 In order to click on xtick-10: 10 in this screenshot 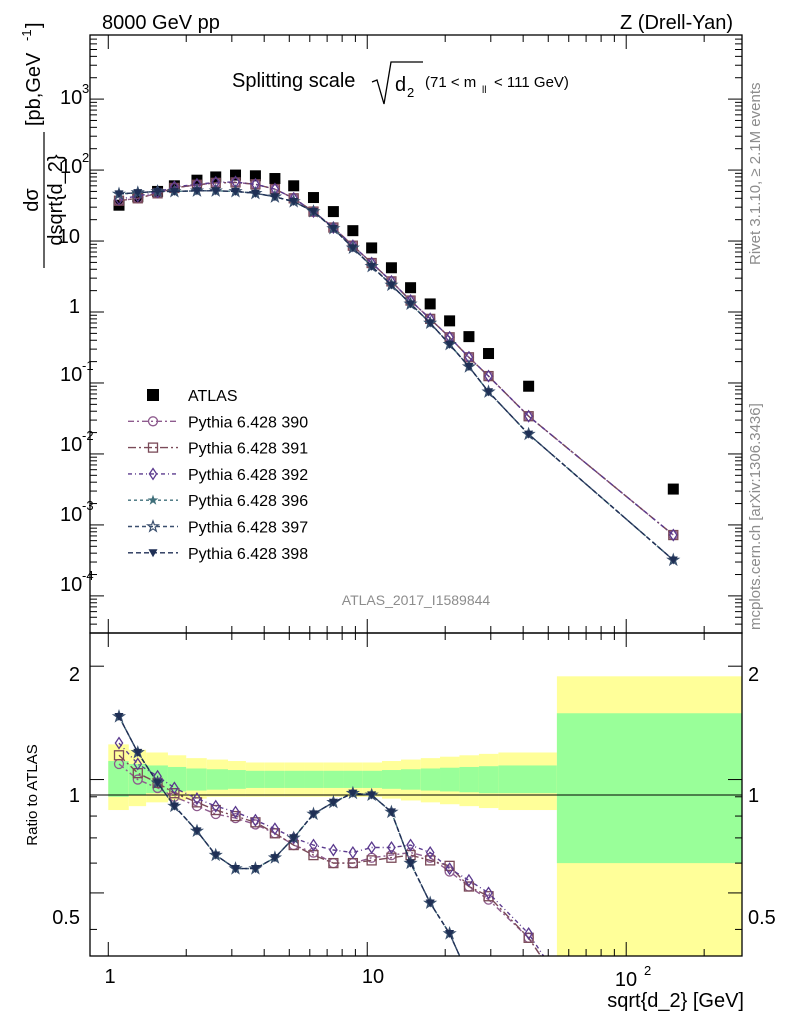, I will do `click(373, 977)`.